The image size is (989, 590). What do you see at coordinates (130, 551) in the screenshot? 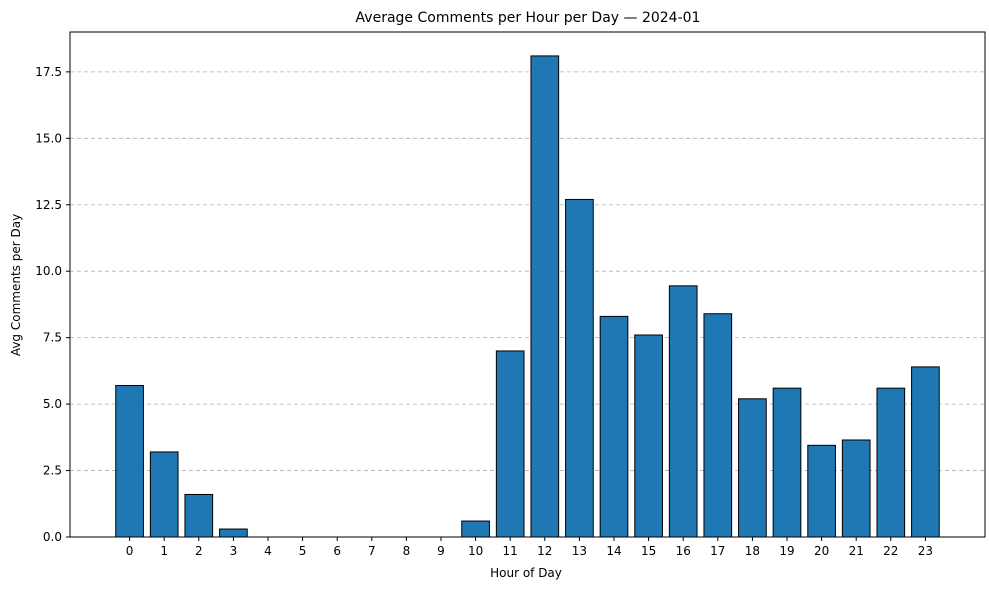
I see `x-tick-label: 0` at bounding box center [130, 551].